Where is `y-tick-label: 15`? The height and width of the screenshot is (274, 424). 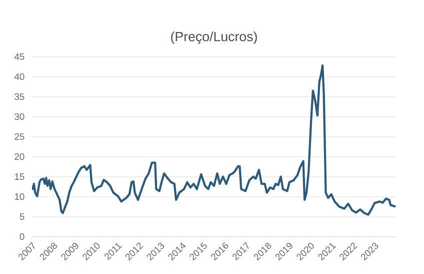 y-tick-label: 15 is located at coordinates (19, 176).